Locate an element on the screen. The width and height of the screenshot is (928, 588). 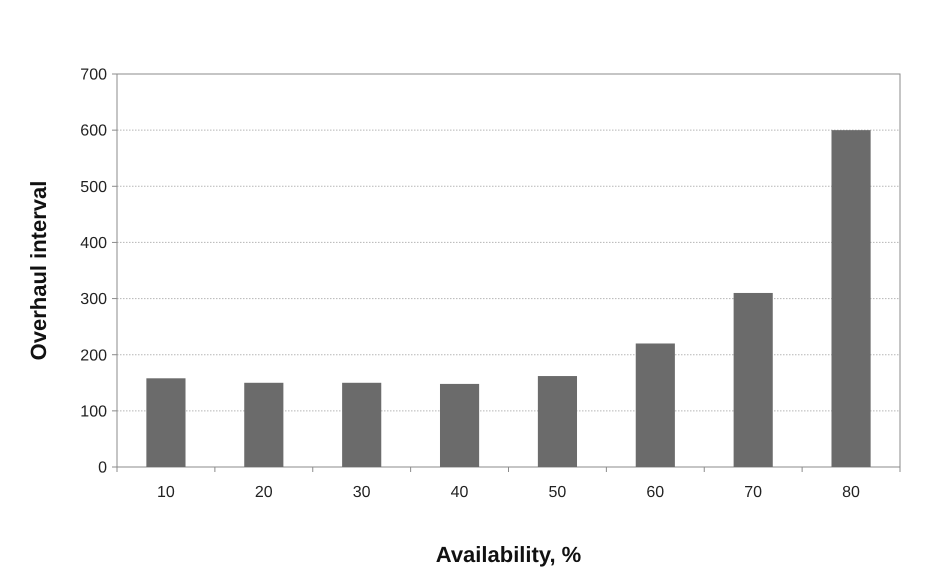
y-tick-label: 300 is located at coordinates (94, 299).